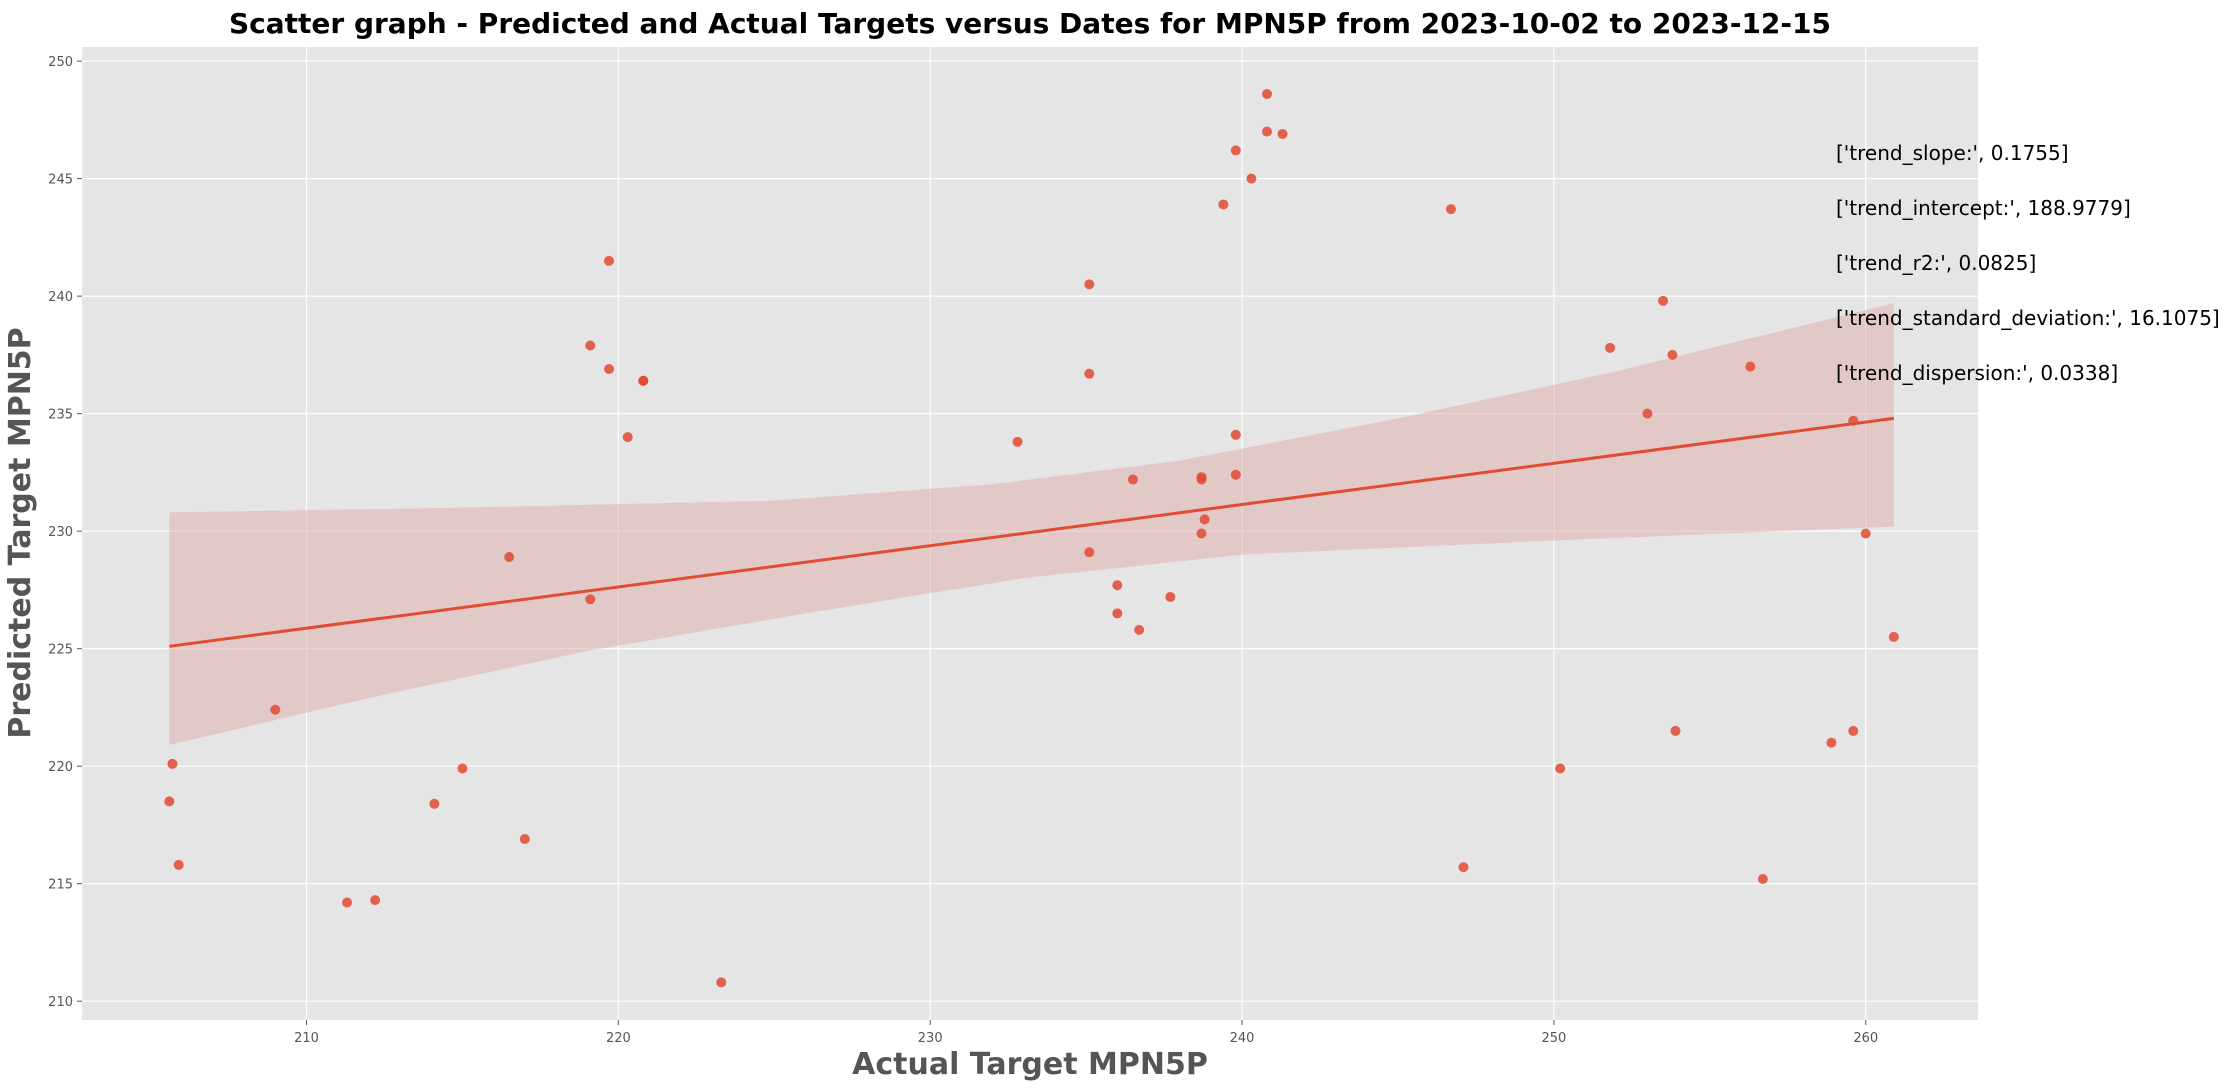  I want to click on y-tick-label: 210, so click(60, 1002).